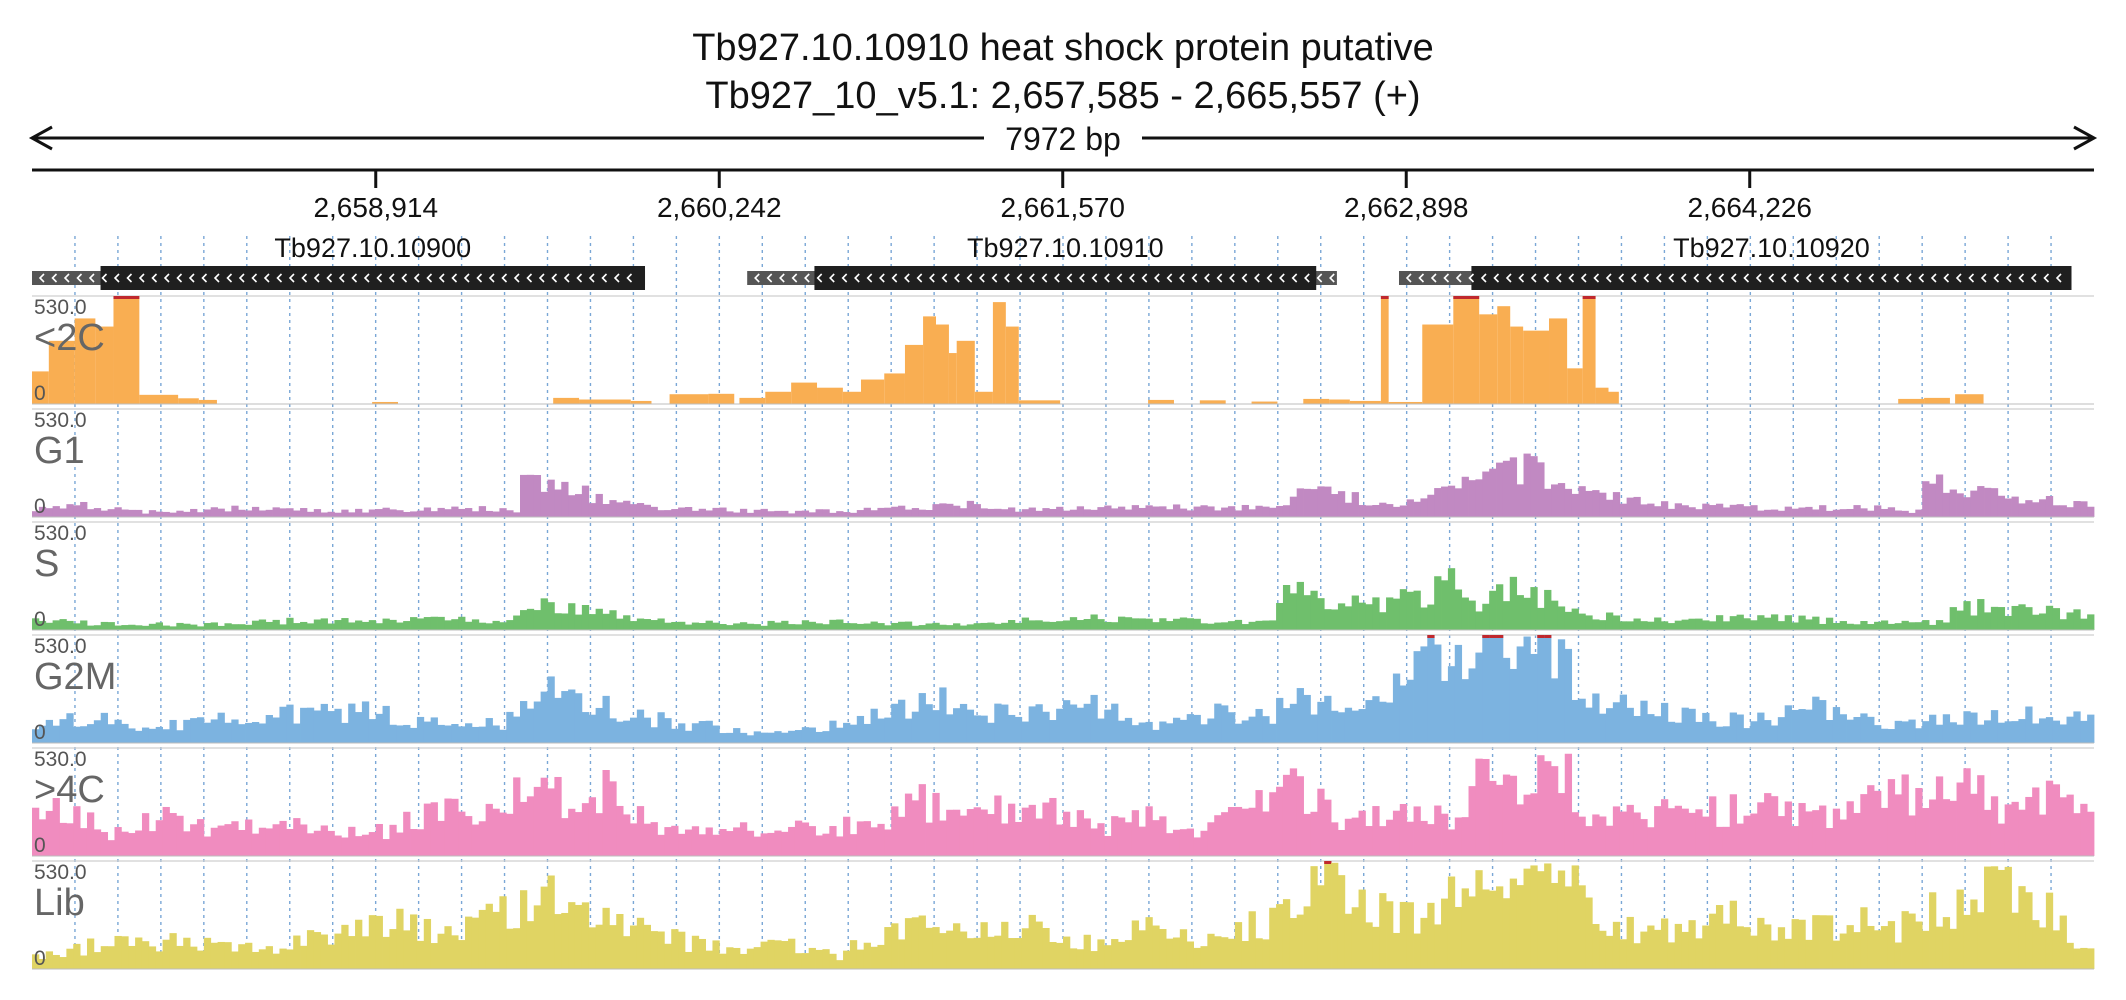 The width and height of the screenshot is (2126, 1000). I want to click on track-min-label: 0, so click(40, 506).